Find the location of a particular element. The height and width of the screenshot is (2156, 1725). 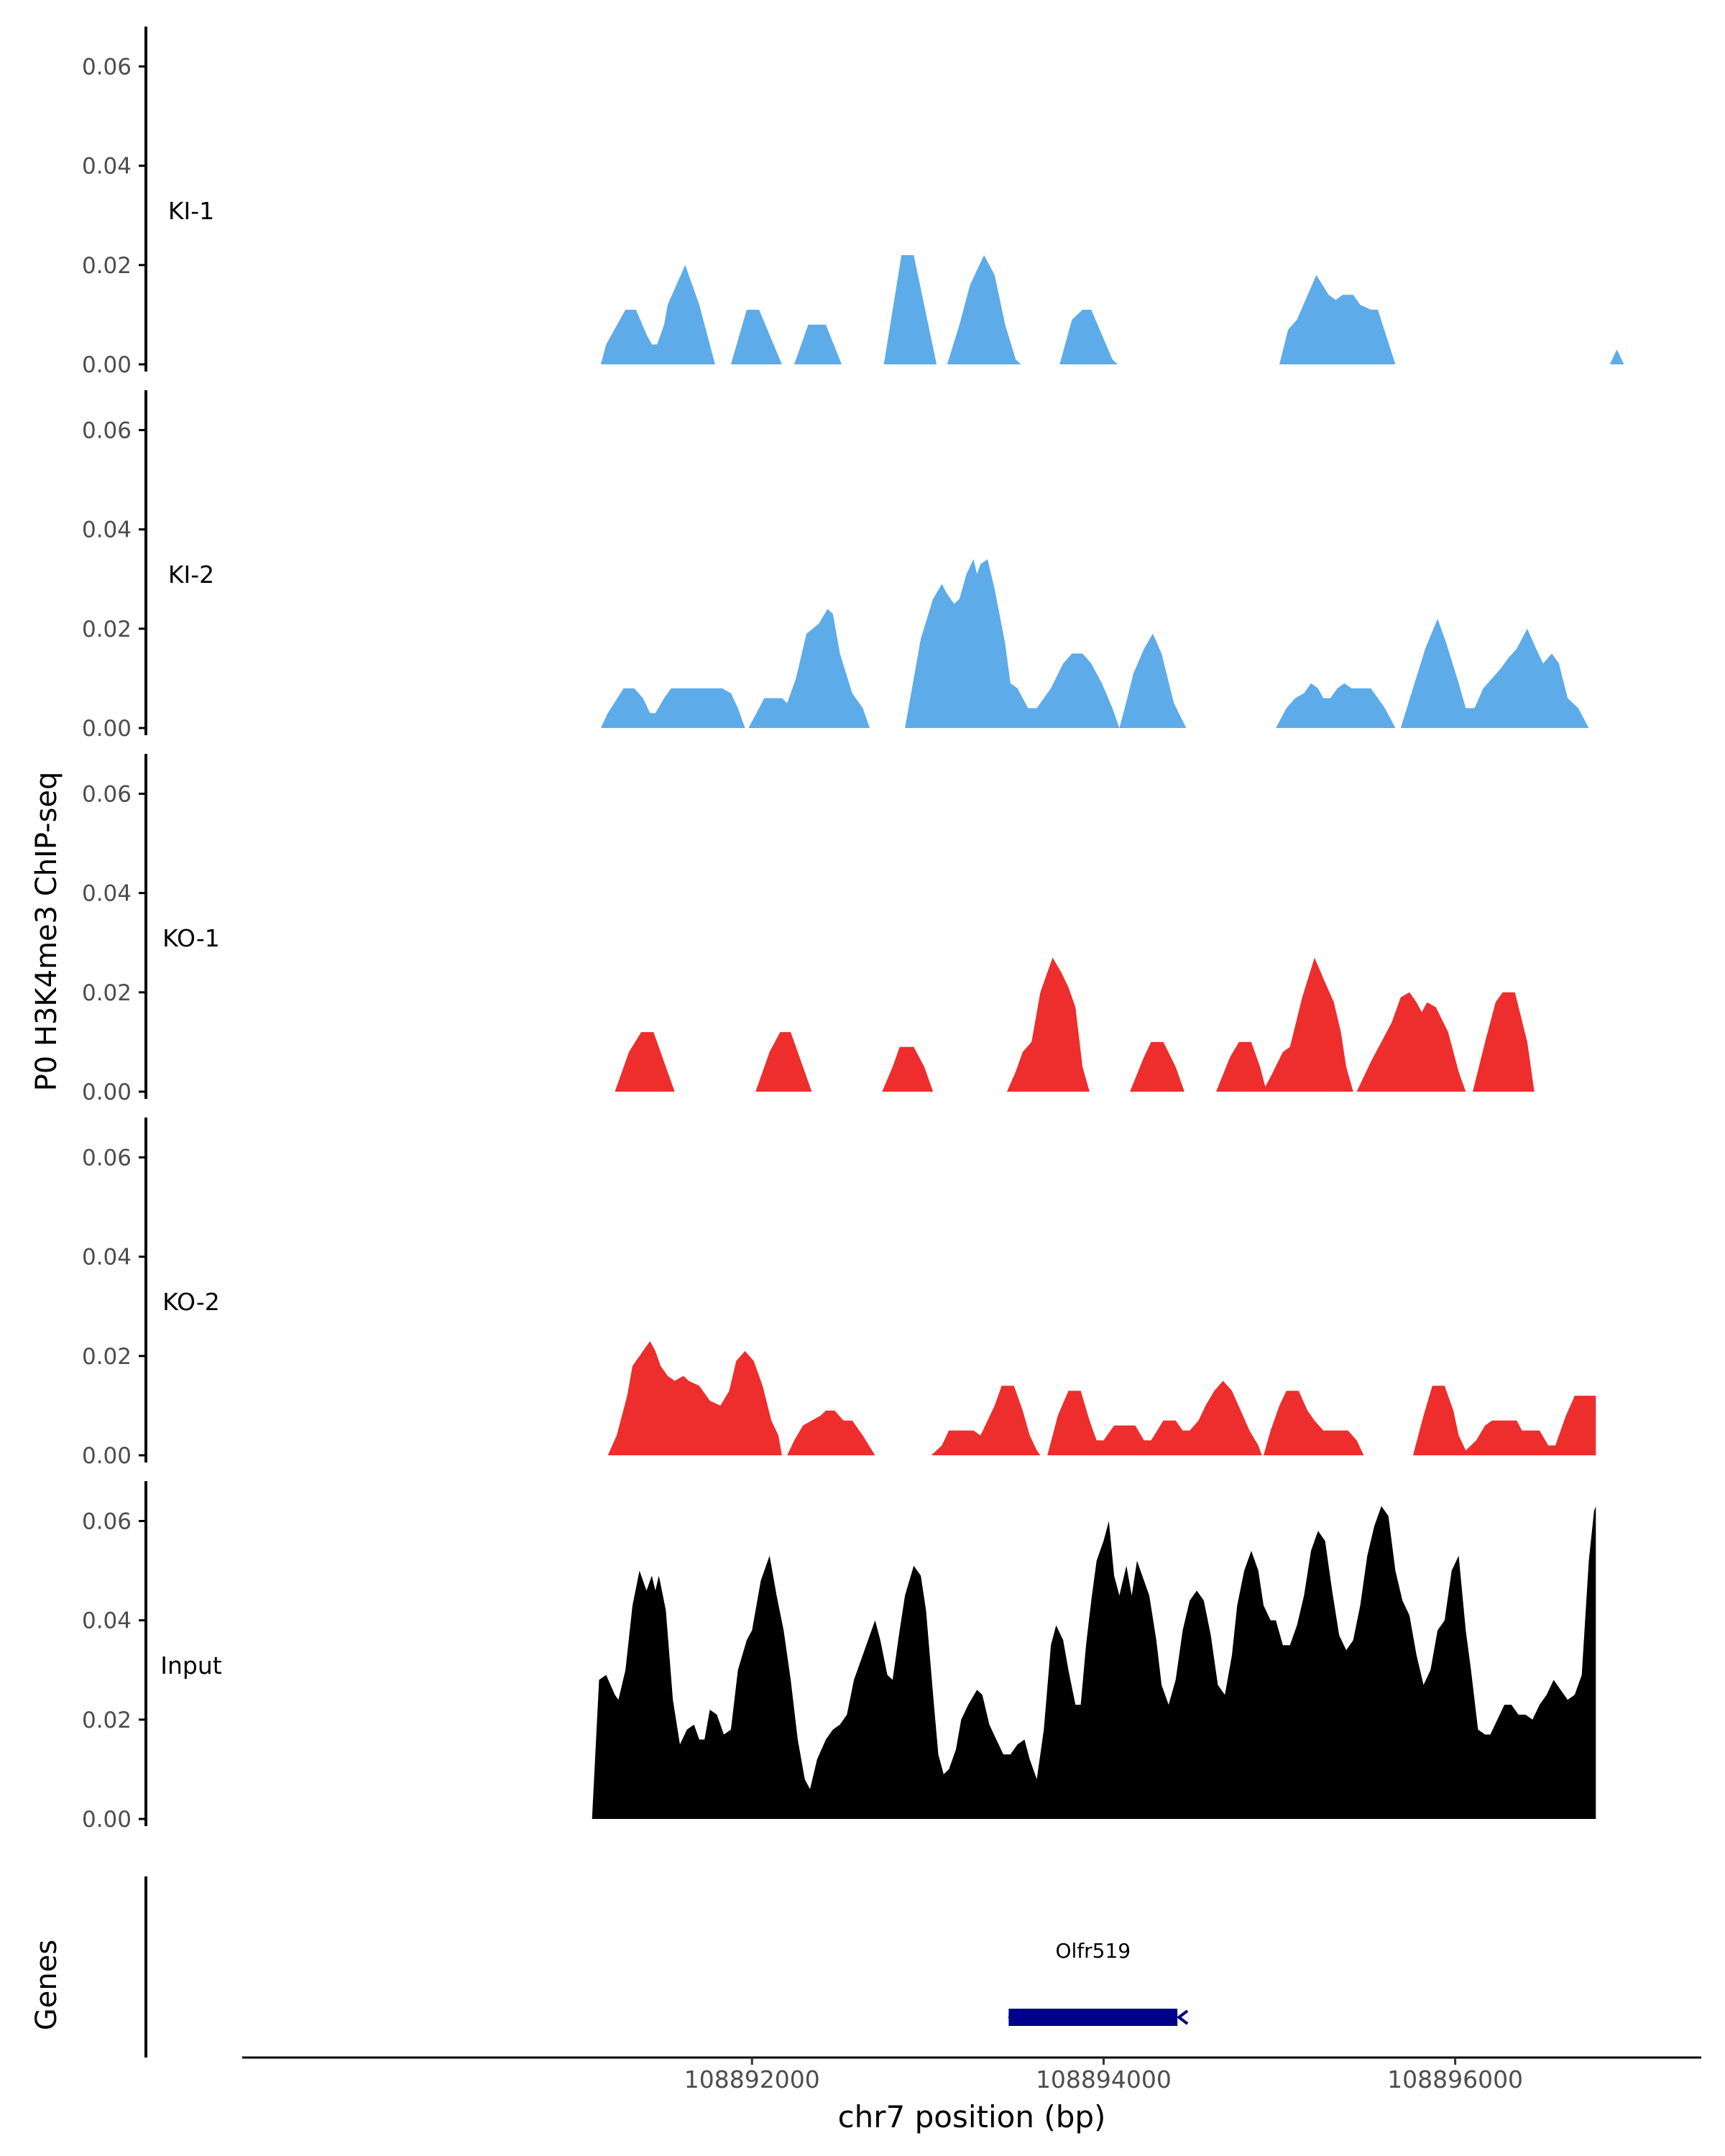

track-label: KO-2 is located at coordinates (191, 1302).